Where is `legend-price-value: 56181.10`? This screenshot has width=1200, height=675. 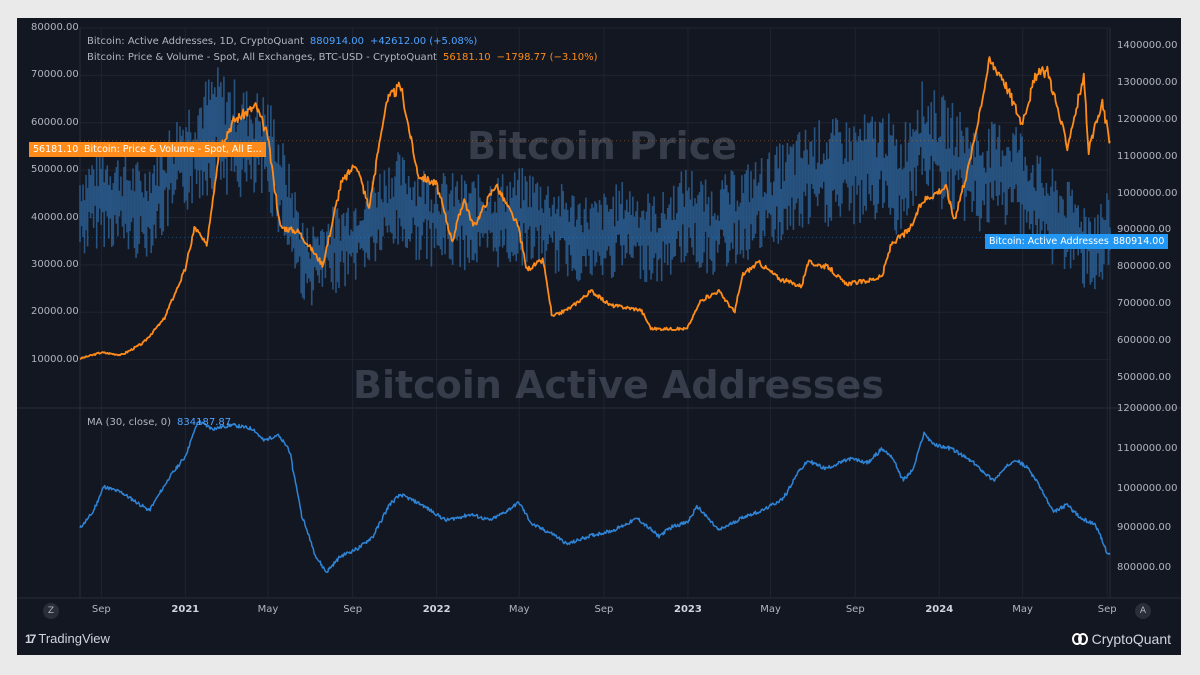
legend-price-value: 56181.10 is located at coordinates (466, 57).